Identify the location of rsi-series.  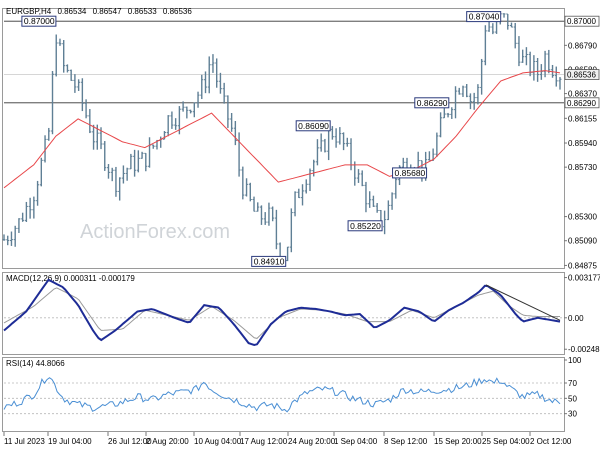
(283, 396).